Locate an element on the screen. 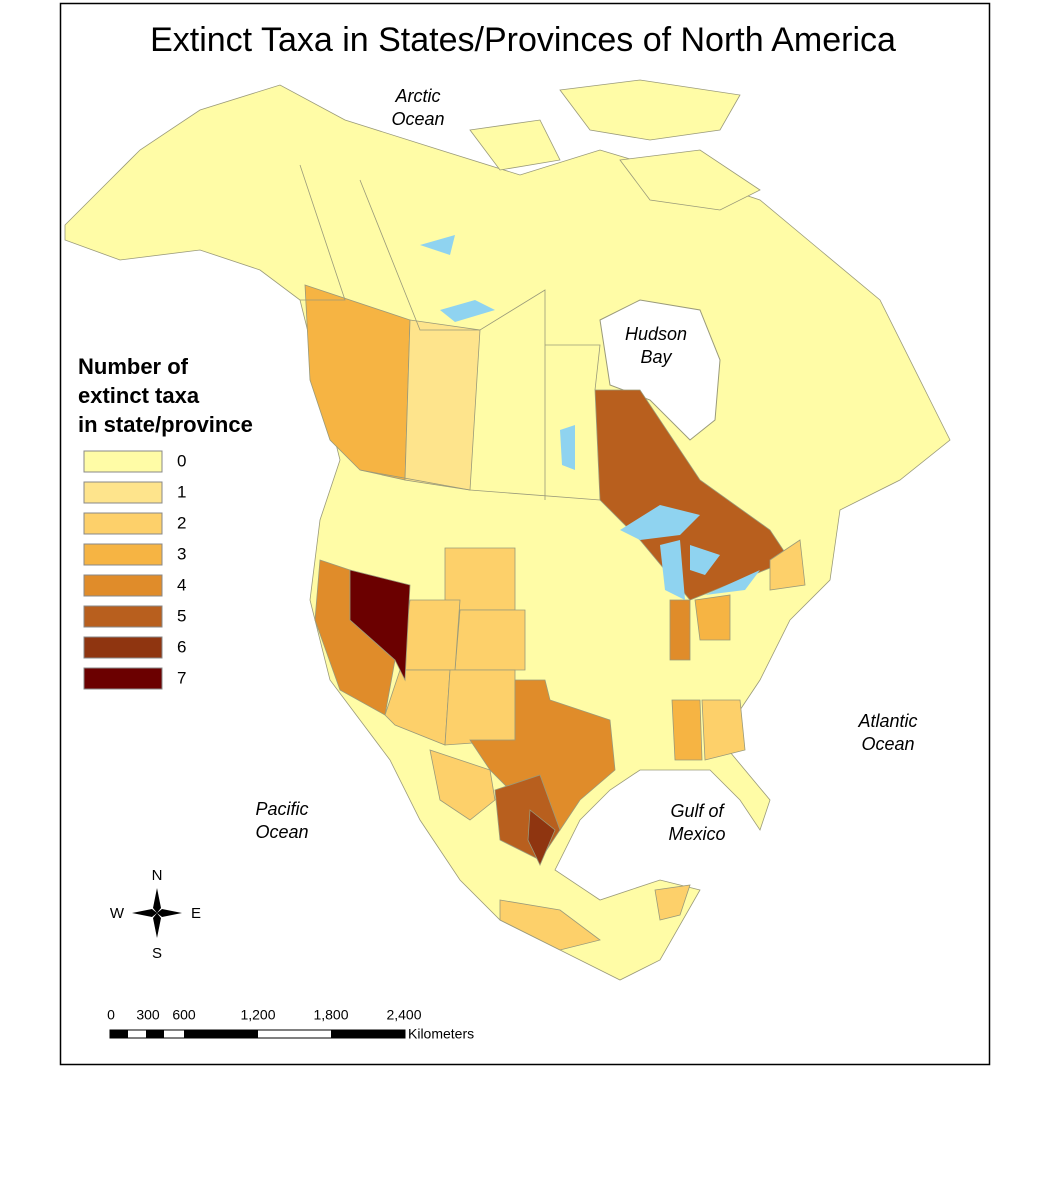 Image resolution: width=1050 pixels, height=1200 pixels. legend-label: 0 is located at coordinates (181, 460).